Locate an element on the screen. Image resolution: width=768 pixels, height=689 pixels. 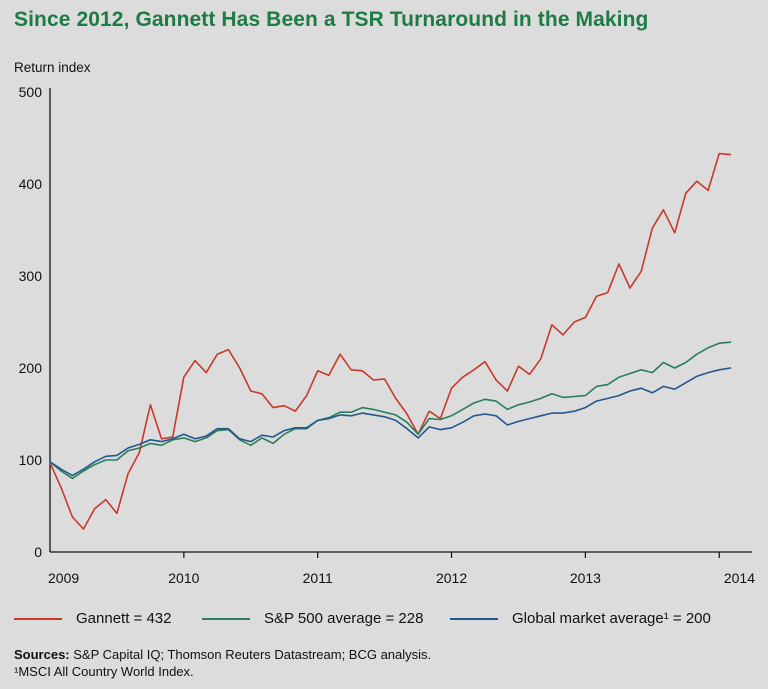
x-tick-label-2011: 2011 is located at coordinates (318, 578).